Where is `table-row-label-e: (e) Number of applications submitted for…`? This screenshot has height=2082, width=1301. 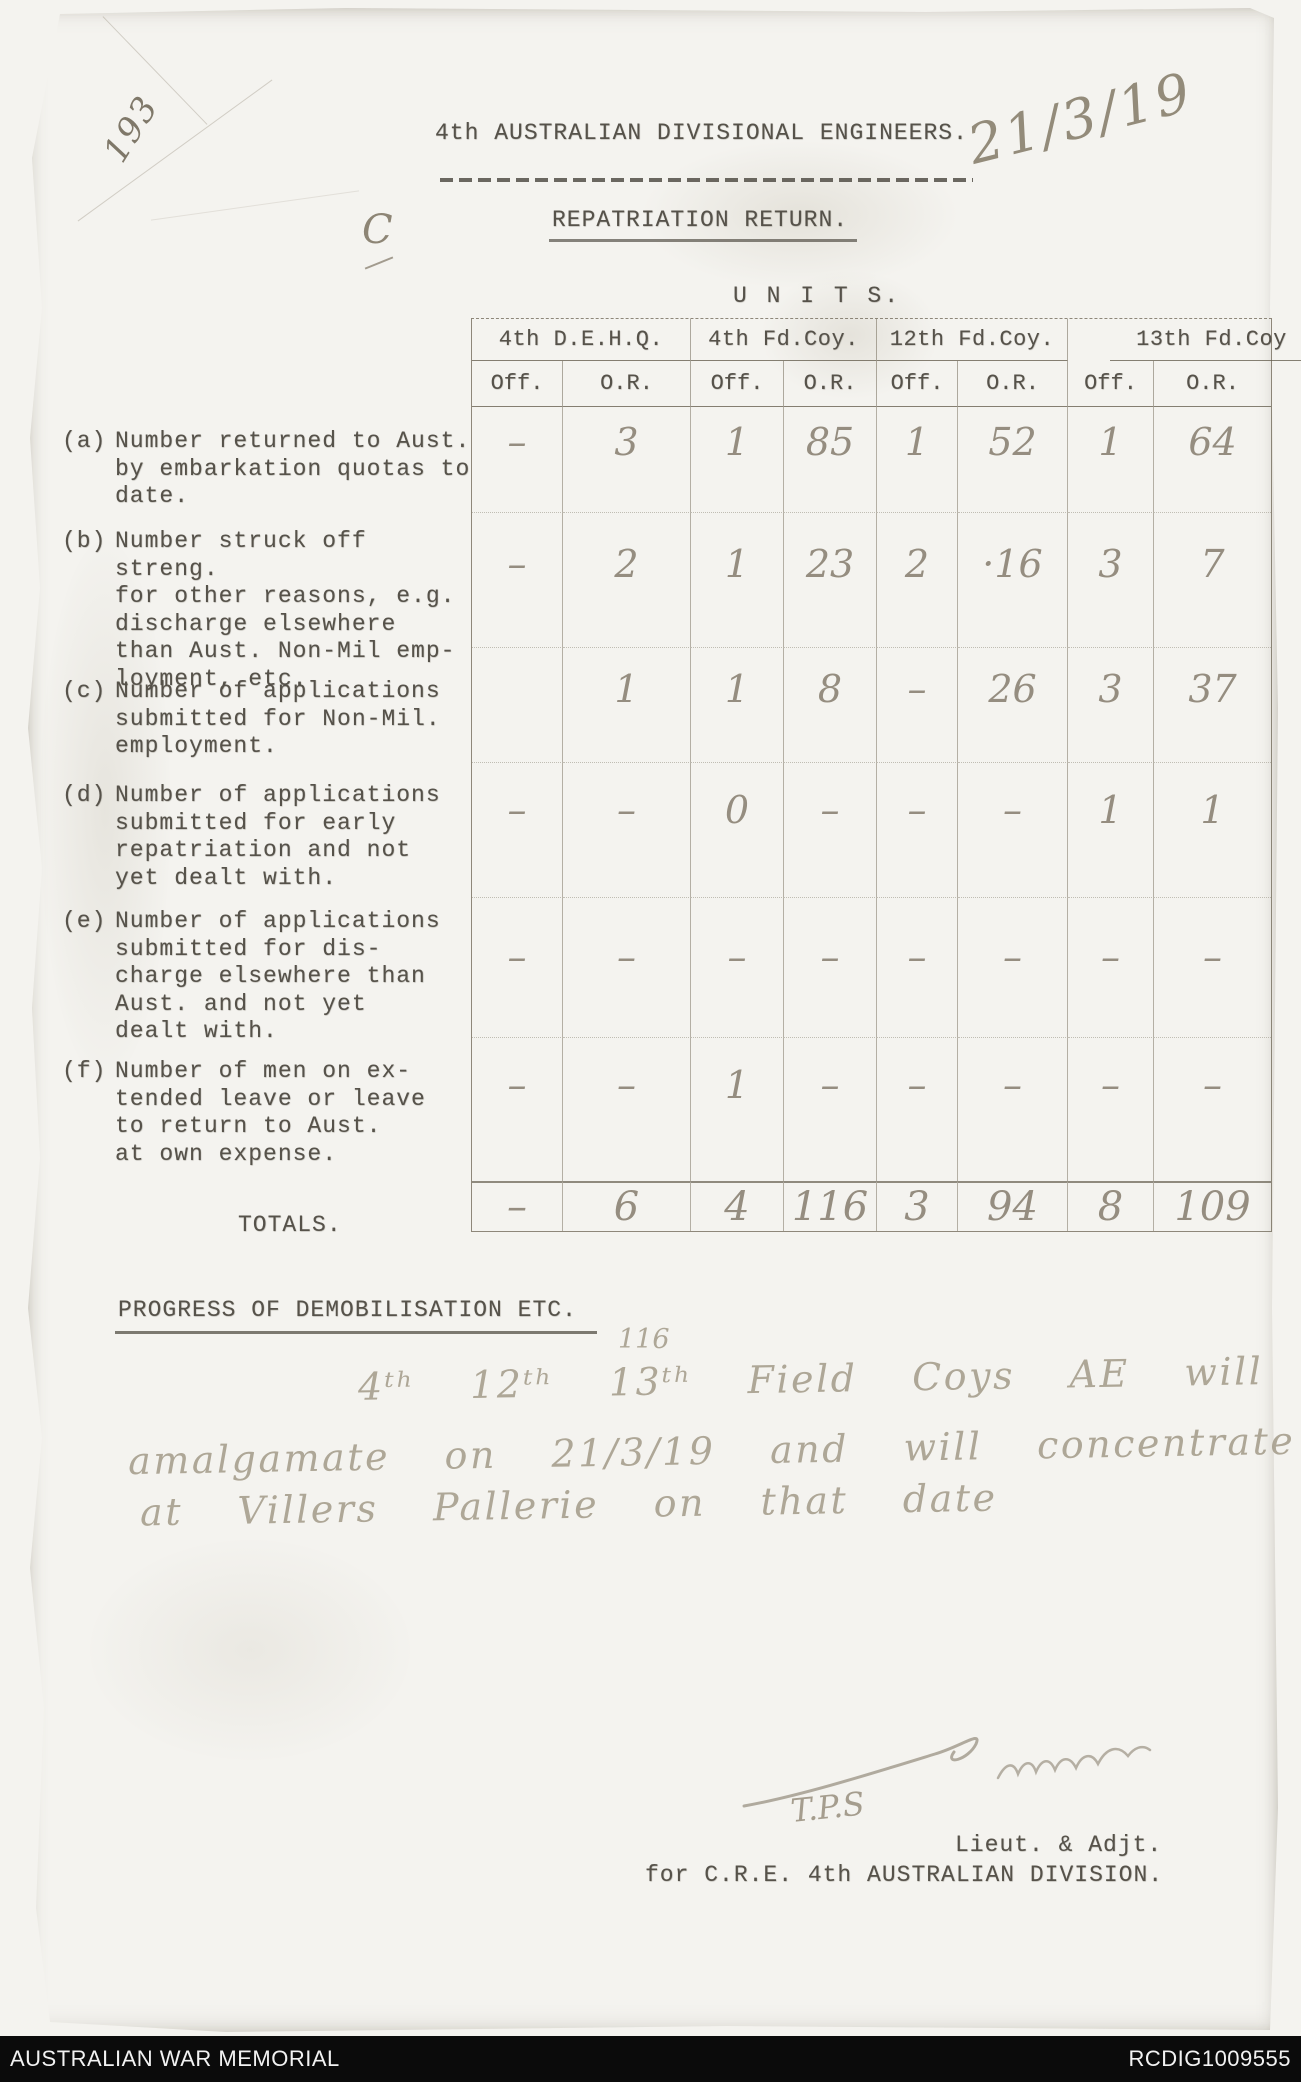
table-row-label-e: (e) Number of applications submitted for… is located at coordinates (269, 977).